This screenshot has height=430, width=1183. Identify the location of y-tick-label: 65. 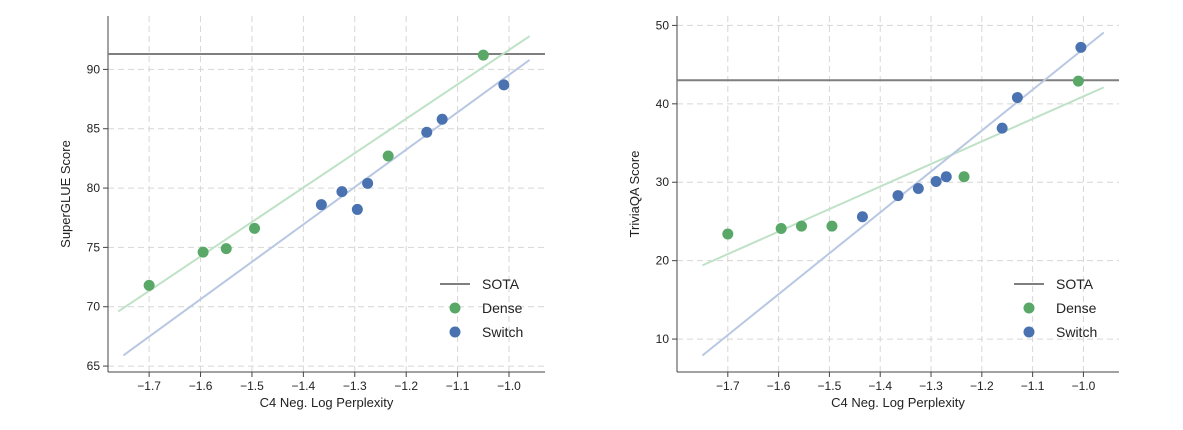
(94, 366).